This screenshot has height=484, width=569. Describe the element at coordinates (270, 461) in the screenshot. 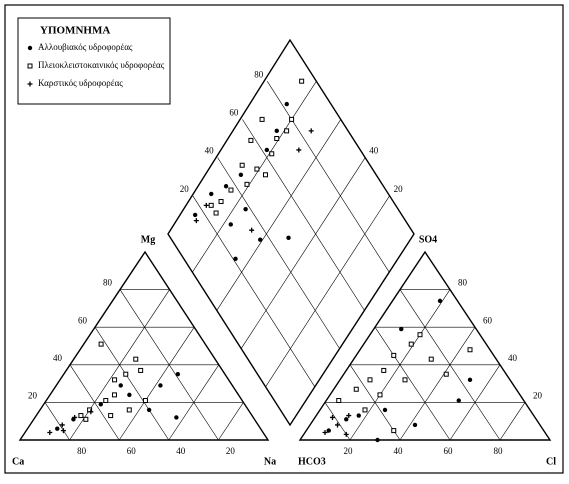

I see `axis-label: Na` at that location.